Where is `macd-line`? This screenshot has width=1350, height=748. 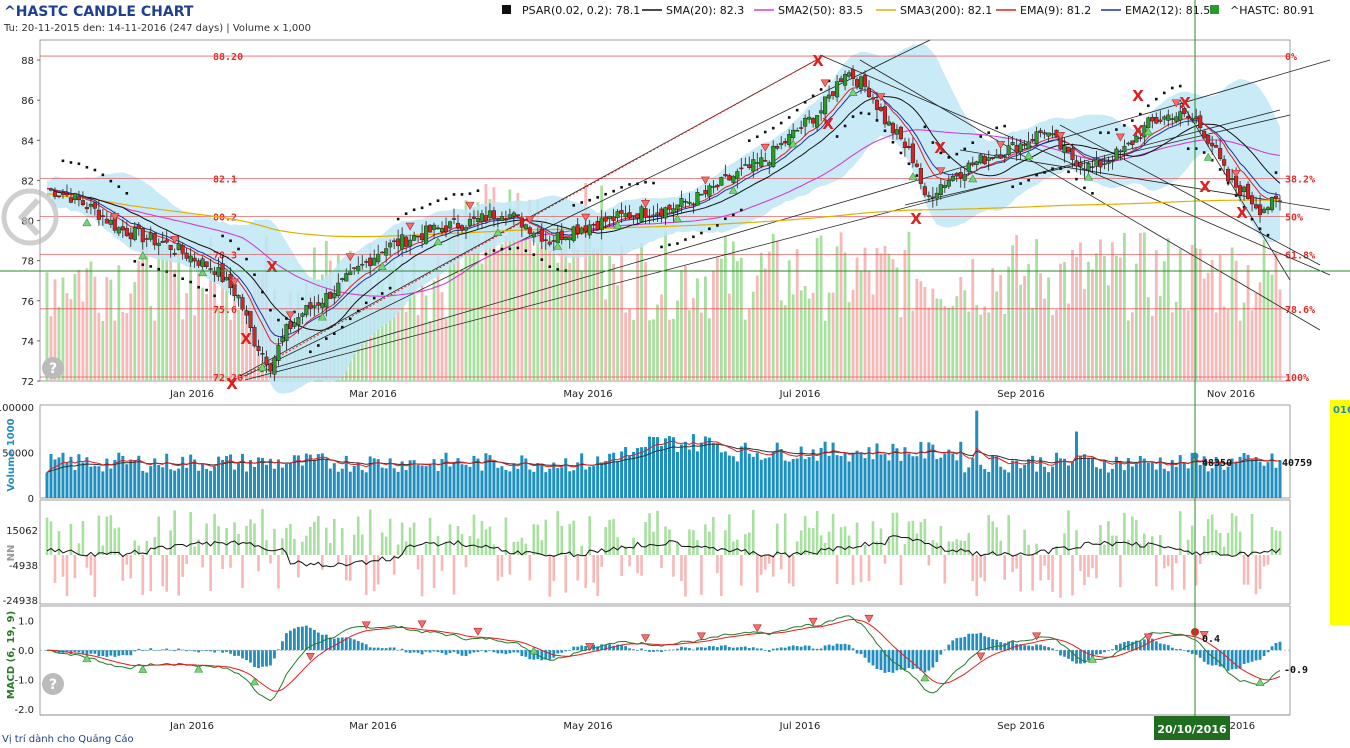 macd-line is located at coordinates (663, 658).